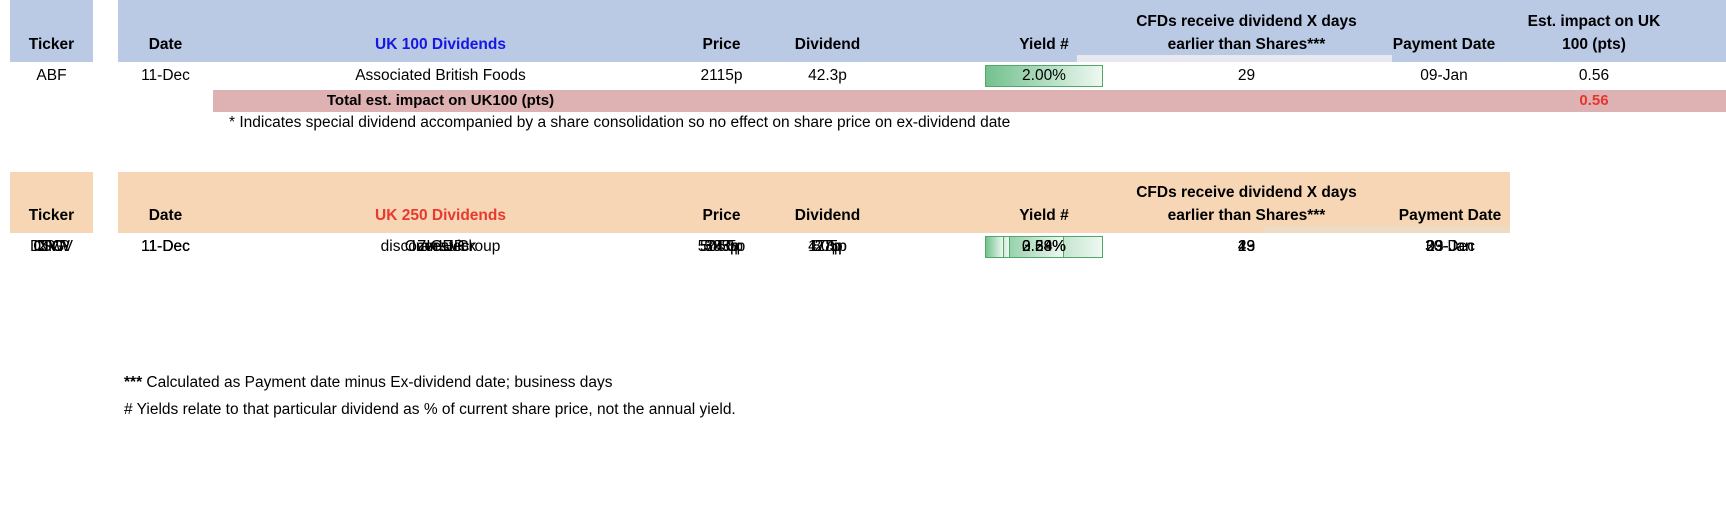 This screenshot has height=506, width=1726. I want to click on uk250-header-bottom-strip, so click(1386, 229).